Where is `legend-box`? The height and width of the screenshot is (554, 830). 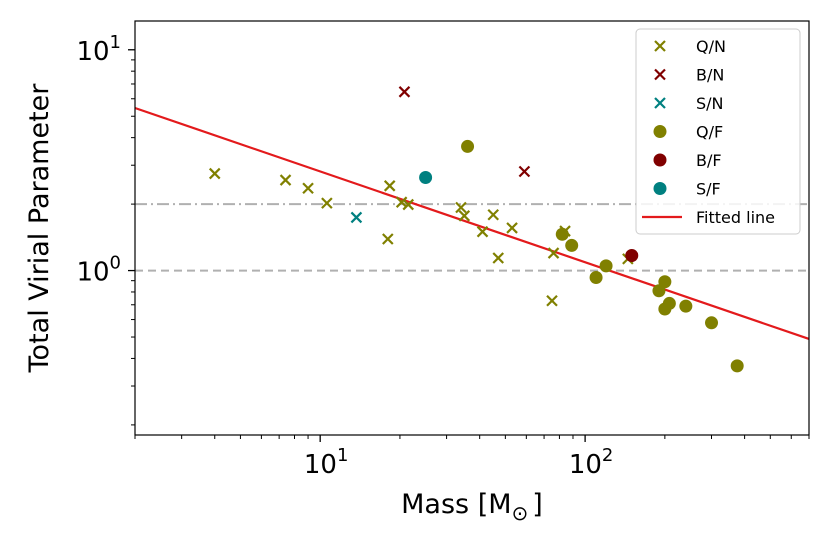
legend-box is located at coordinates (718, 131).